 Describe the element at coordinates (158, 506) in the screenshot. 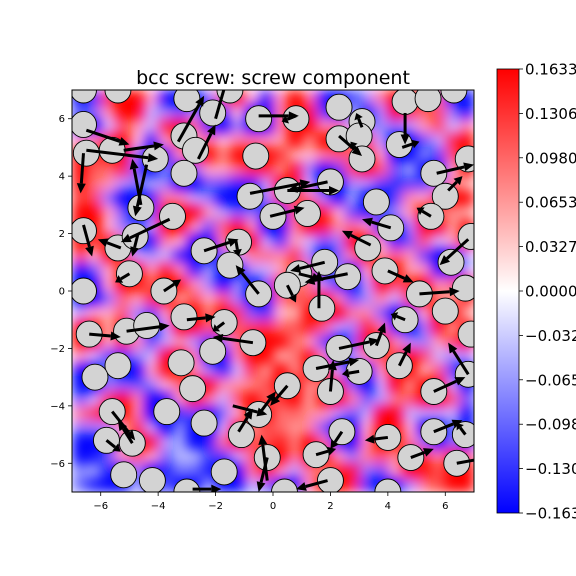

I see `x-tick-label: −4` at that location.